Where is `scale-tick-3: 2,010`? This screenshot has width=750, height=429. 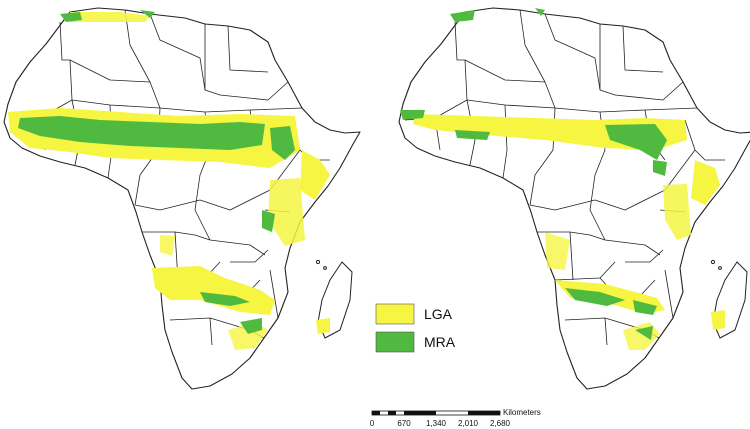
scale-tick-3: 2,010 is located at coordinates (468, 423).